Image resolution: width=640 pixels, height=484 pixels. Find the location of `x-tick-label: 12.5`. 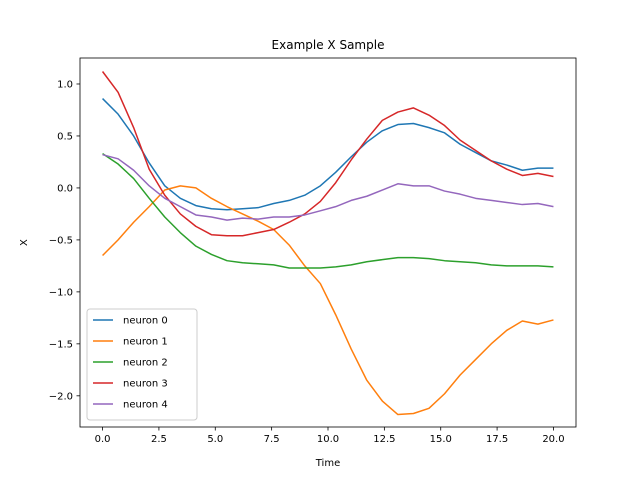

x-tick-label: 12.5 is located at coordinates (384, 439).